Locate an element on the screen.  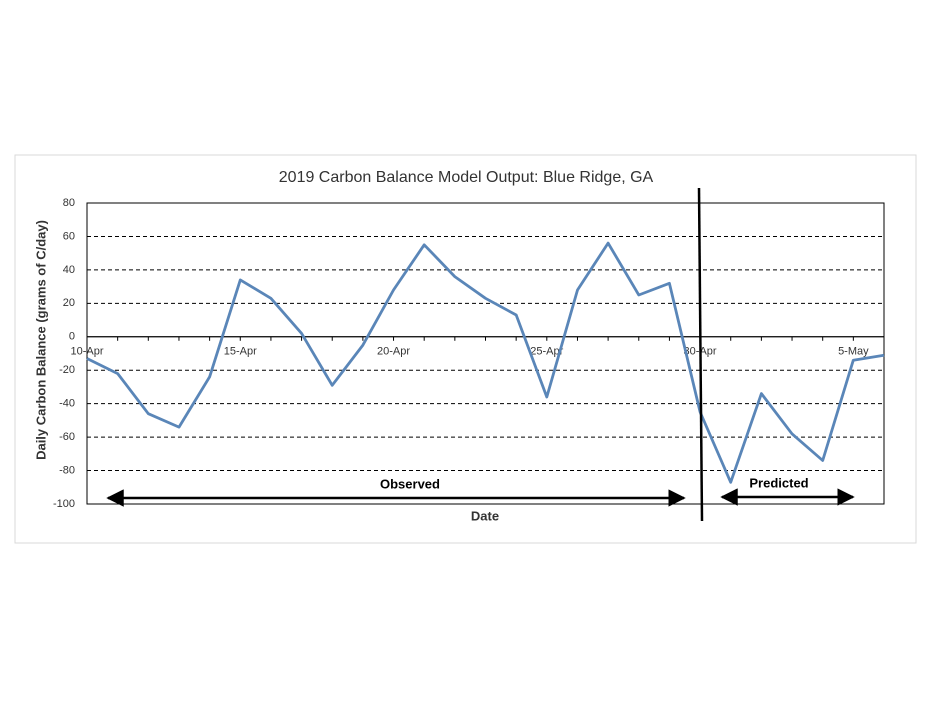
annotation: Predicted is located at coordinates (778, 482).